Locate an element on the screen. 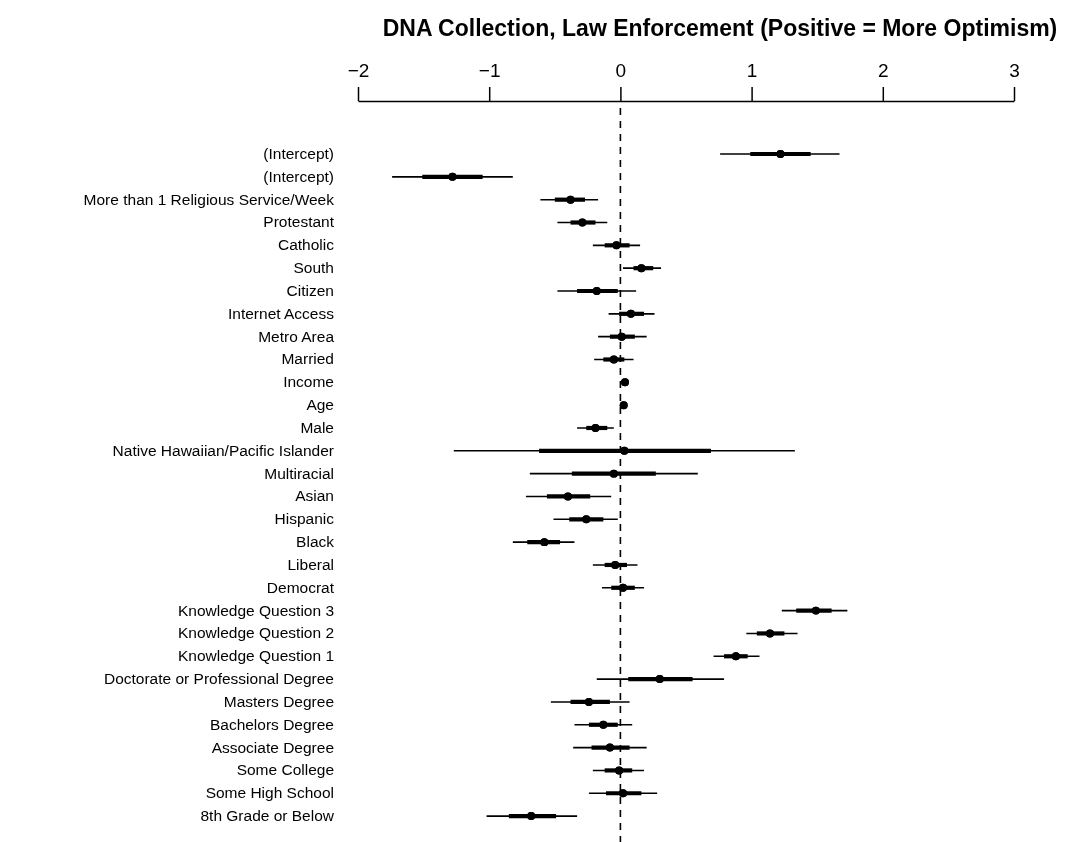 This screenshot has height=842, width=1092. y-tick-label: Knowledge Question 2 is located at coordinates (256, 633).